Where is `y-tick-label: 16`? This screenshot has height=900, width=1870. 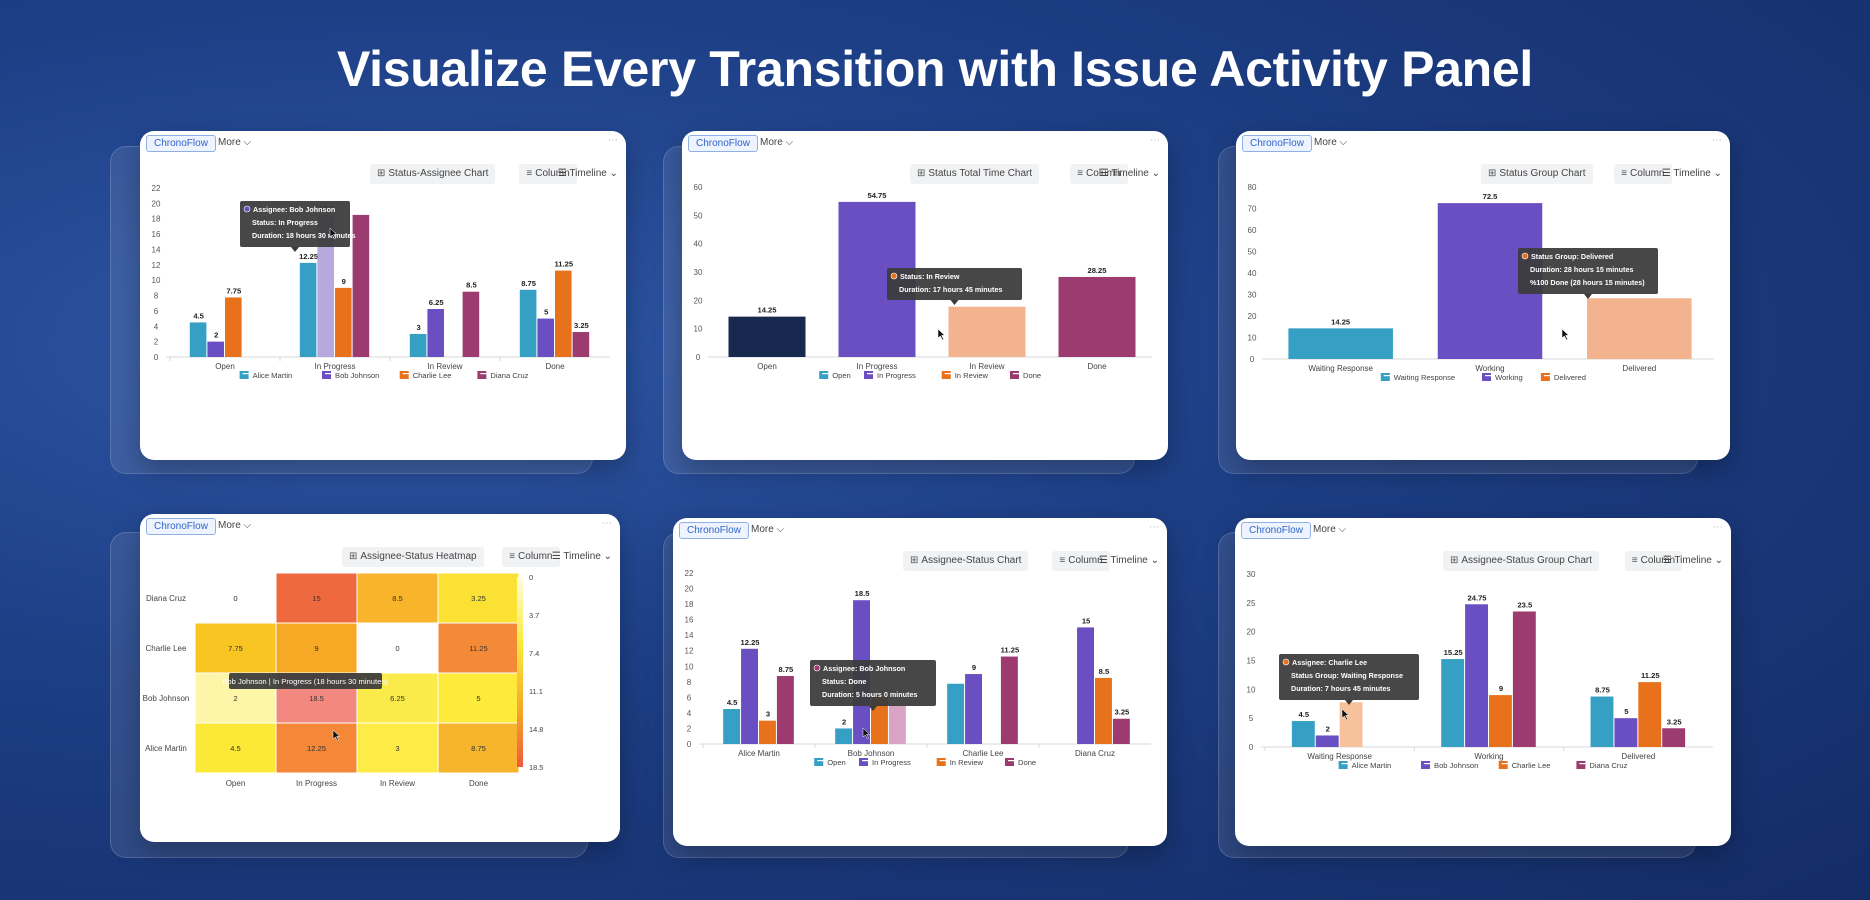 y-tick-label: 16 is located at coordinates (156, 234).